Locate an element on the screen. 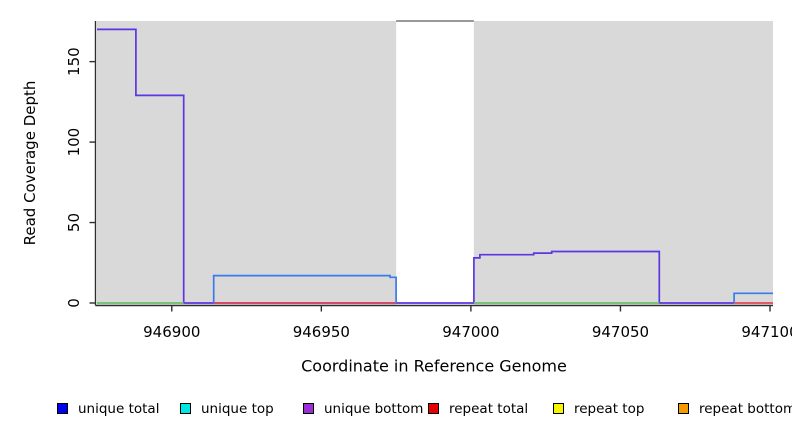  legend-label: repeat bottom is located at coordinates (745, 408).